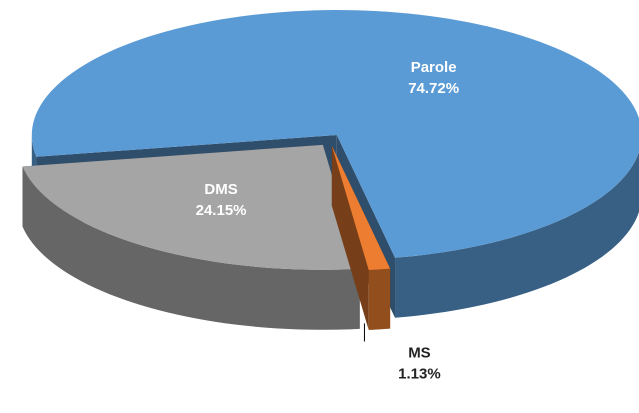 The height and width of the screenshot is (413, 639). What do you see at coordinates (419, 352) in the screenshot?
I see `slice-label: MS` at bounding box center [419, 352].